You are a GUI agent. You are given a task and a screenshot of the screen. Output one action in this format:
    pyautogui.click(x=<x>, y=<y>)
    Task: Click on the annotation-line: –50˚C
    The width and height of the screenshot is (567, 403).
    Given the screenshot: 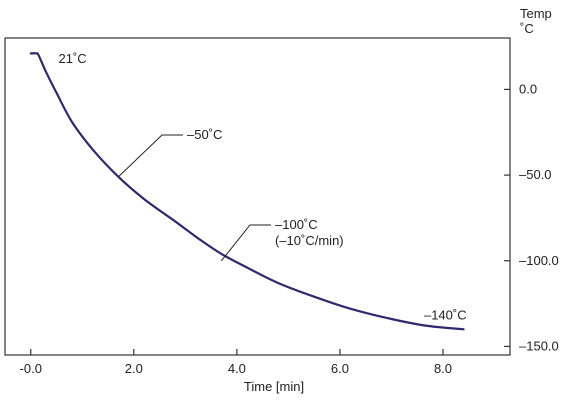 What is the action you would take?
    pyautogui.click(x=204, y=134)
    